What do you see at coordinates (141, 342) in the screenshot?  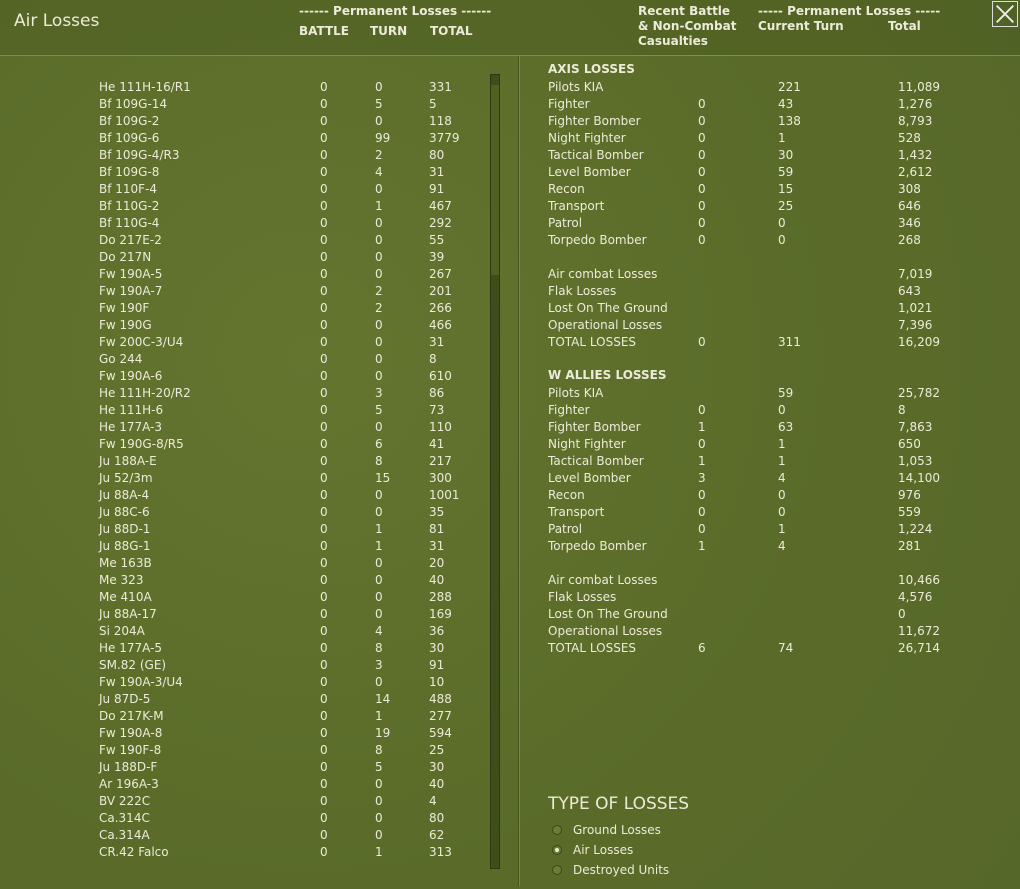 I see `aircraft-name: Fw 200C-3/U4` at bounding box center [141, 342].